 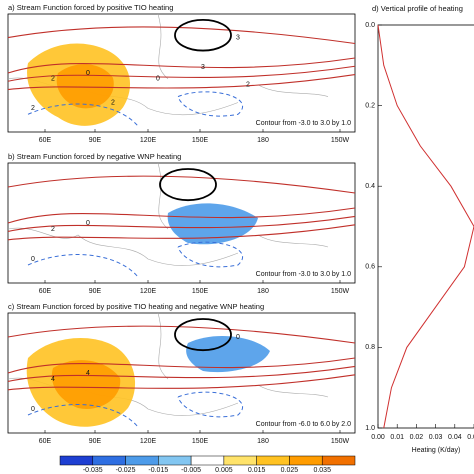 What do you see at coordinates (191, 470) in the screenshot?
I see `colorbar-label: -0.005` at bounding box center [191, 470].